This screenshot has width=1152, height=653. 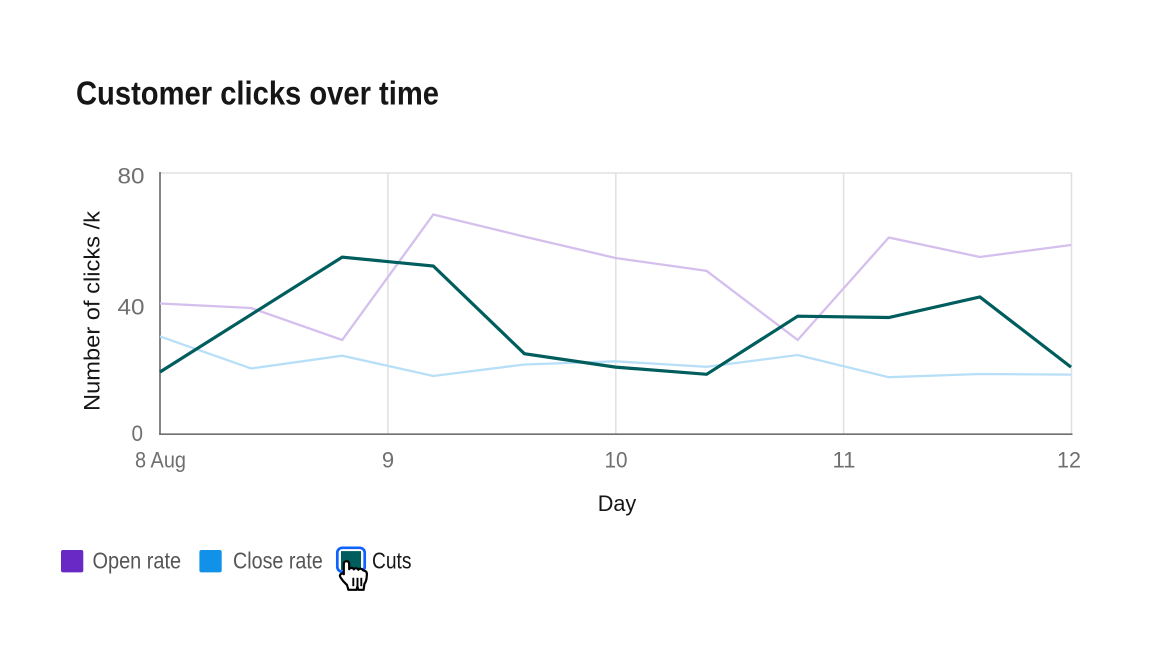 What do you see at coordinates (131, 306) in the screenshot?
I see `svg-text: 40` at bounding box center [131, 306].